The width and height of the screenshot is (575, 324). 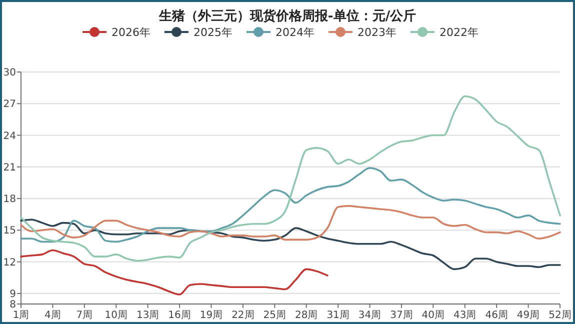 What do you see at coordinates (9, 262) in the screenshot?
I see `y-tick-label: 12` at bounding box center [9, 262].